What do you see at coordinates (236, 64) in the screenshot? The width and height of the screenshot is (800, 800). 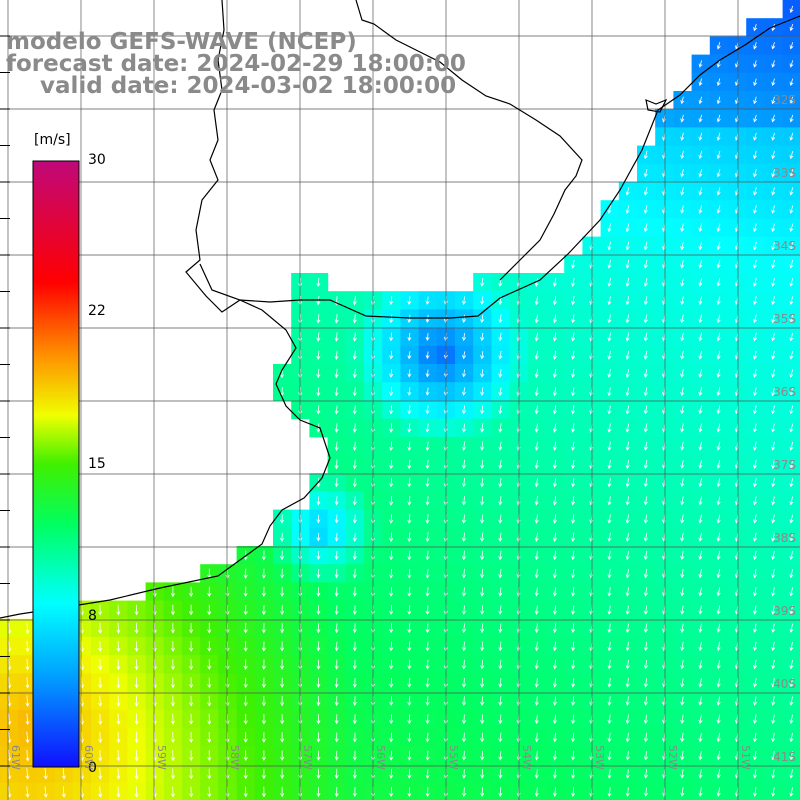 I see `title-forecast-date: forecast date: 2024-02-29 18:00:00` at bounding box center [236, 64].